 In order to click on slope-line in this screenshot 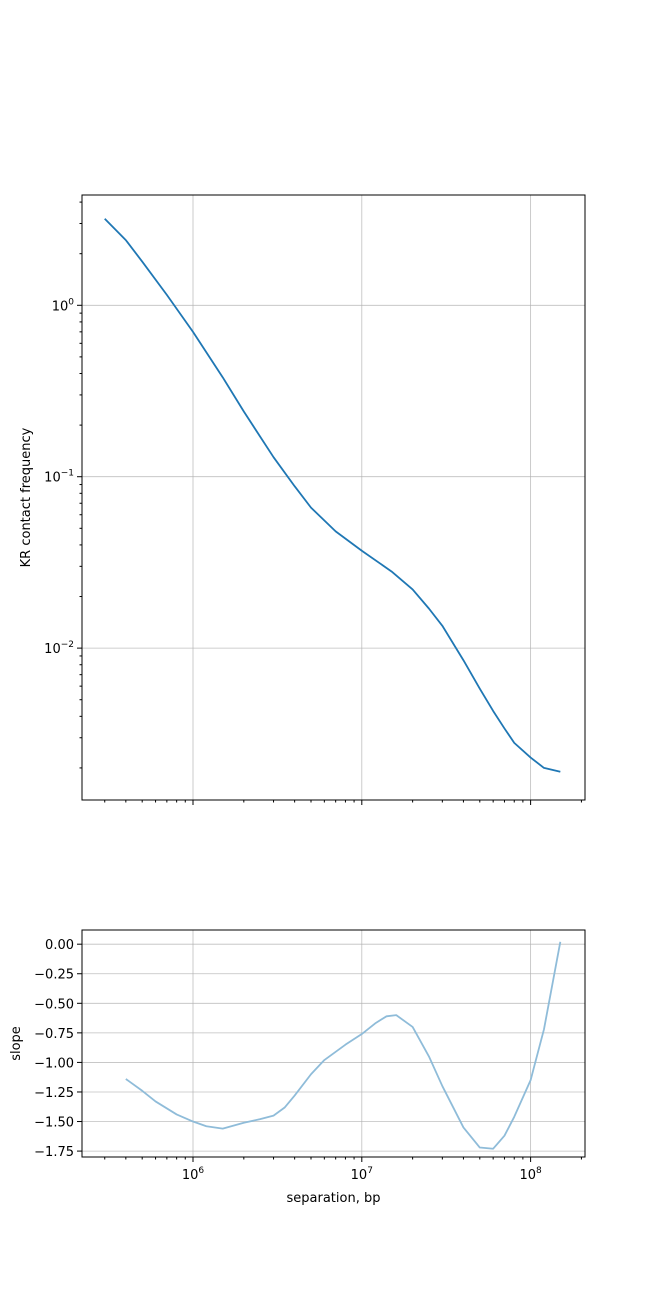, I will do `click(343, 1045)`.